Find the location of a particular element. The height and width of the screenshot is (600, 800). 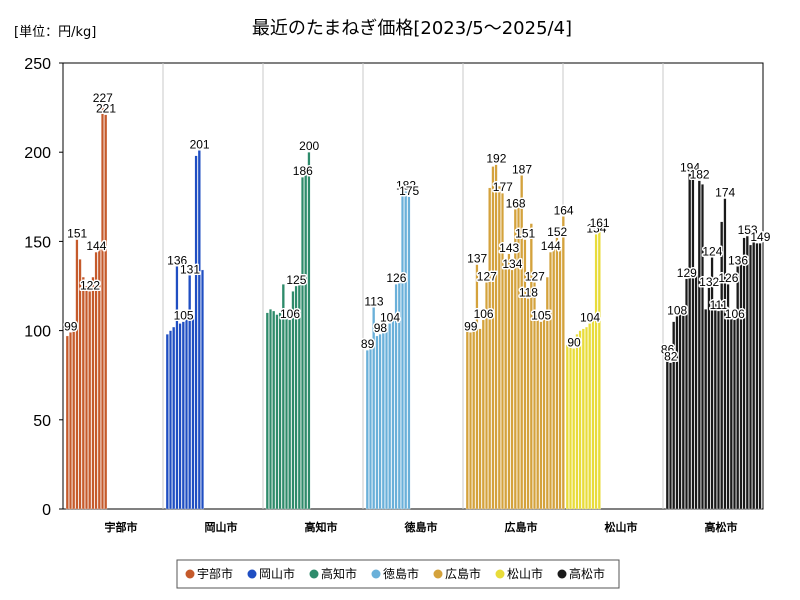

y-tick-label: 50 is located at coordinates (42, 421).